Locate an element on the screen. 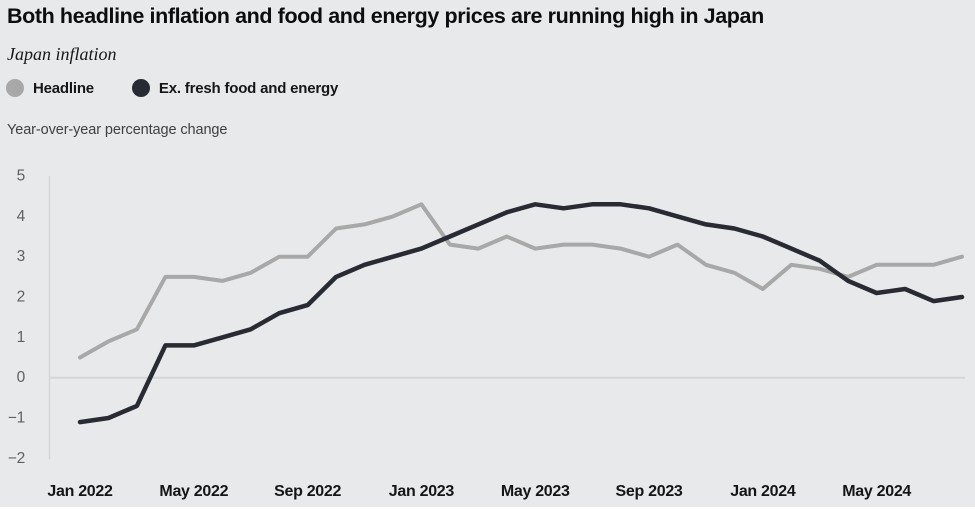 The height and width of the screenshot is (514, 975). x-tick-label: May 2024 is located at coordinates (876, 491).